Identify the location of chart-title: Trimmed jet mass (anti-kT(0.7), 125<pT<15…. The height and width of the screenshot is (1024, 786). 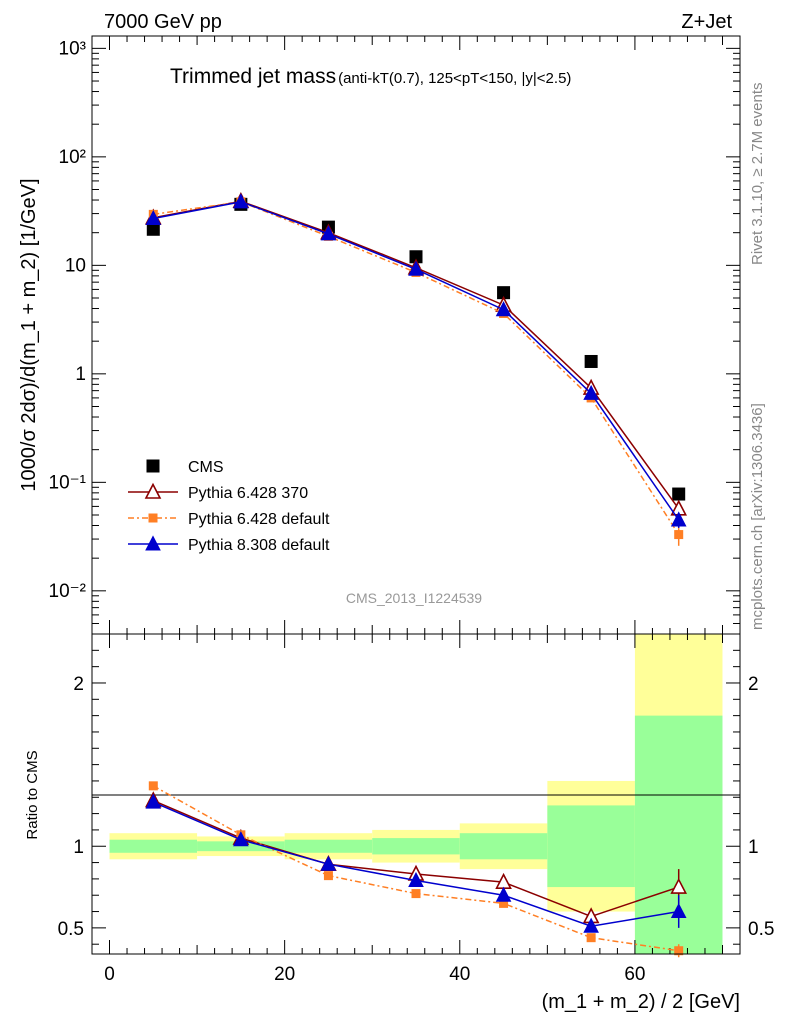
(370, 76).